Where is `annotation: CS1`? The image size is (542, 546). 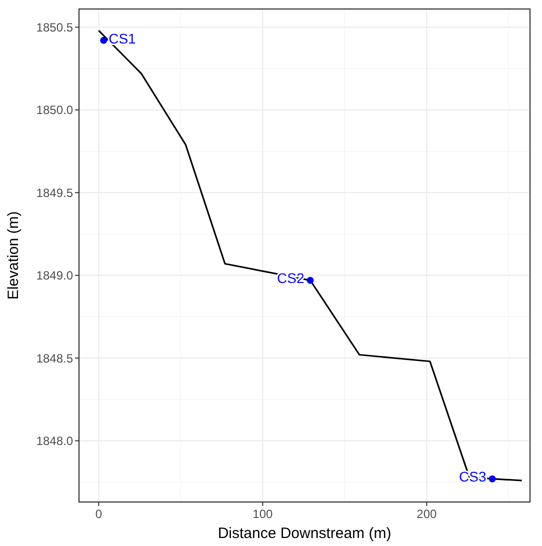
annotation: CS1 is located at coordinates (122, 38).